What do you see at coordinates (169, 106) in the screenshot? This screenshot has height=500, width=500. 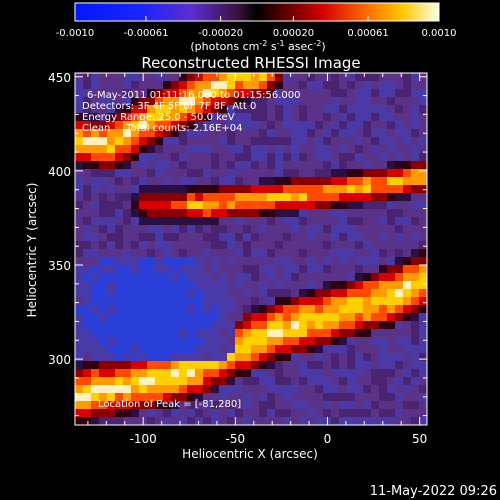 I see `annotation-detectors: Detectors: 3F 4F 5F 6F 7F 8F, Att 0` at bounding box center [169, 106].